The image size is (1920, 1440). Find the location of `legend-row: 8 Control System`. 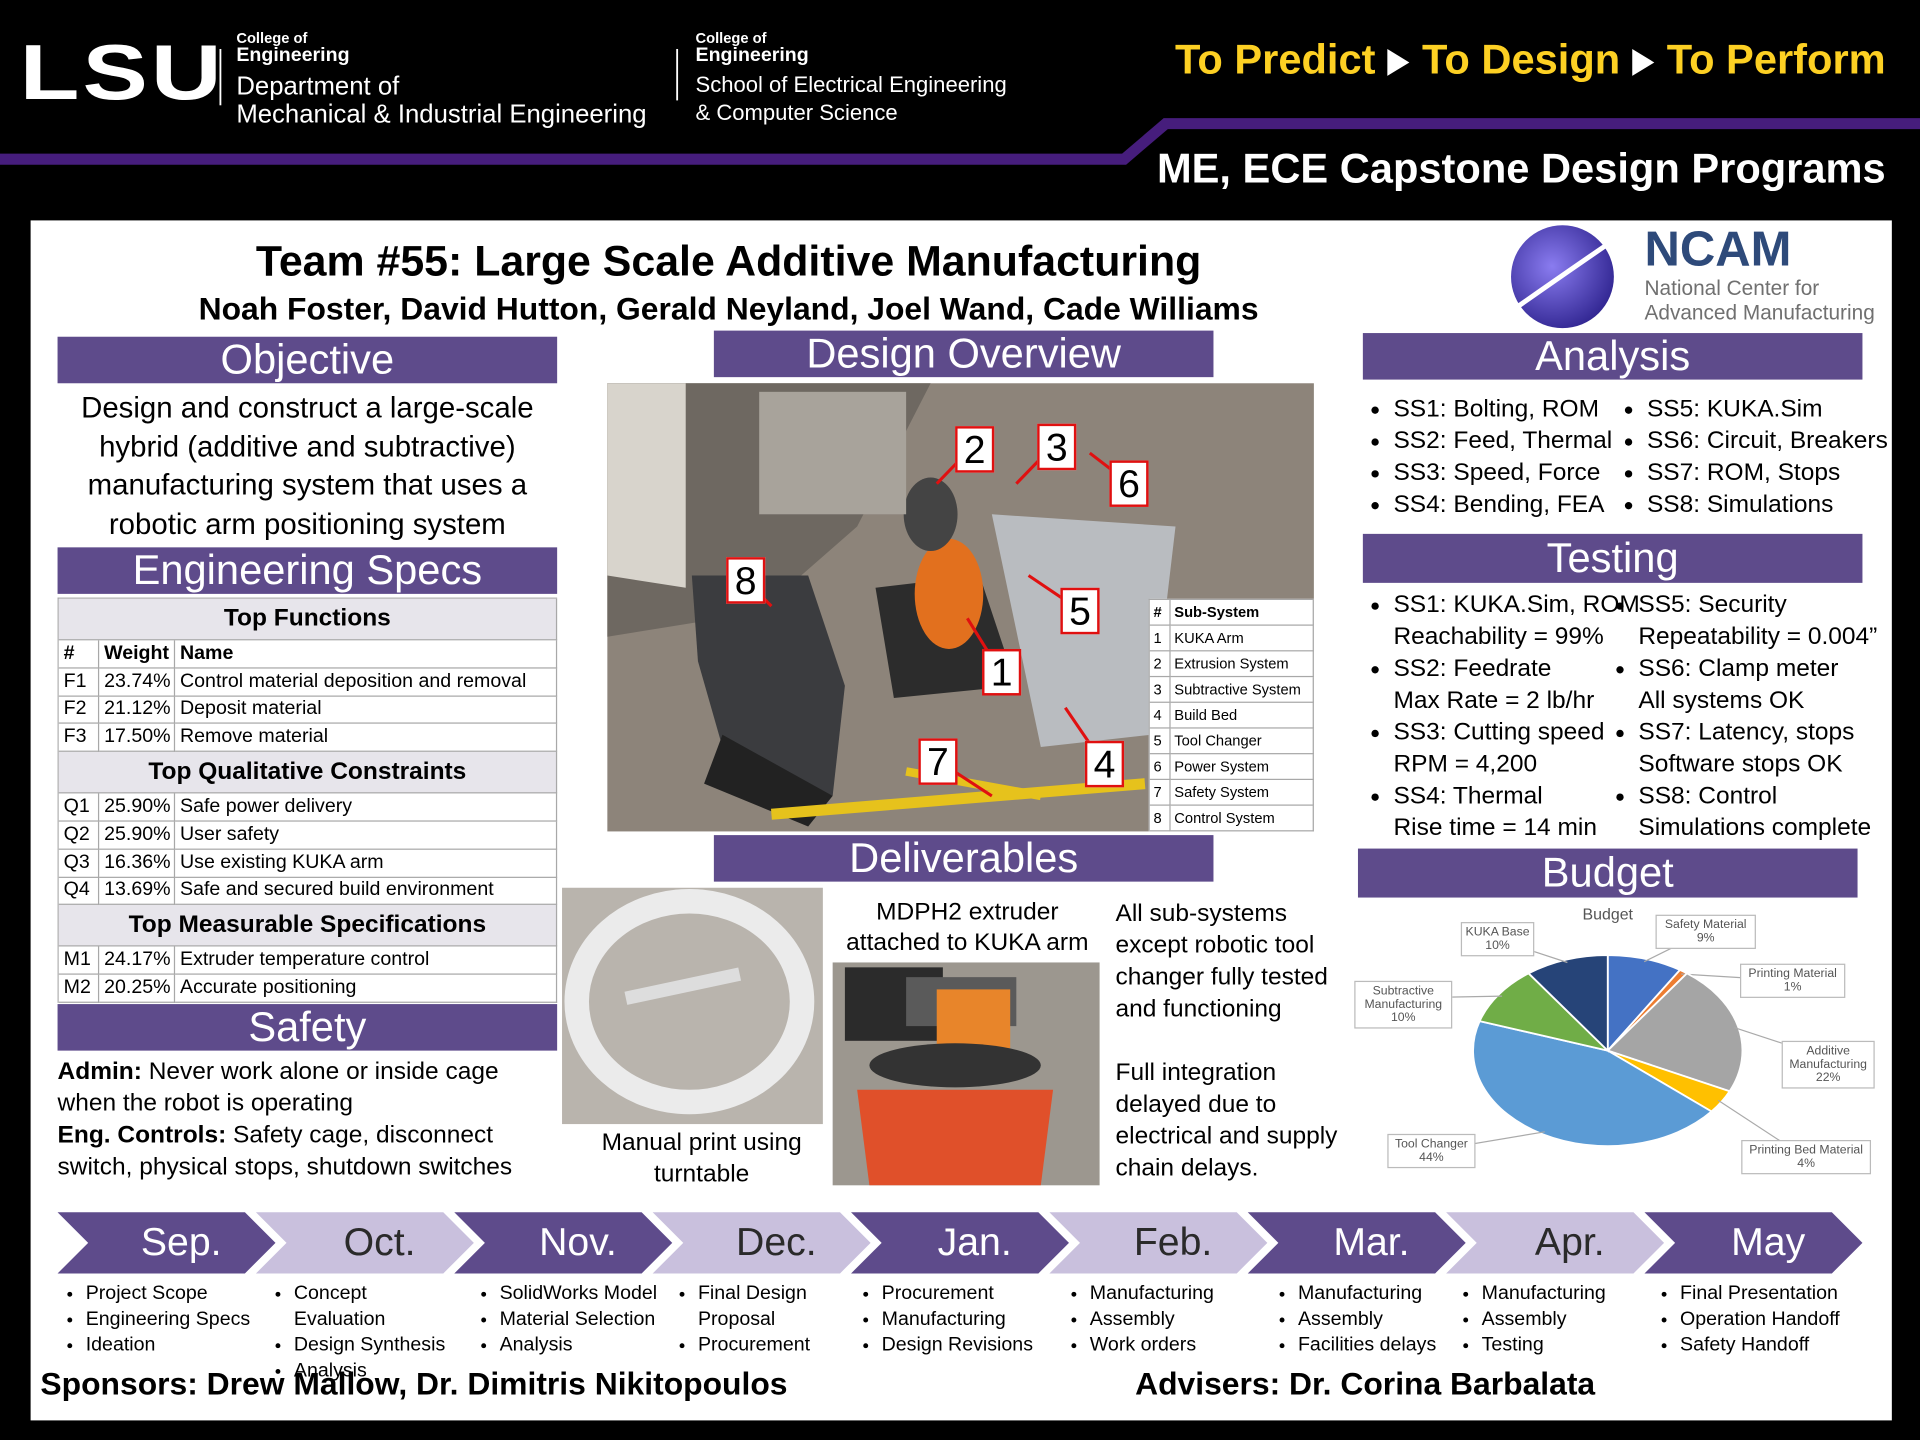

legend-row: 8 Control System is located at coordinates (1231, 818).